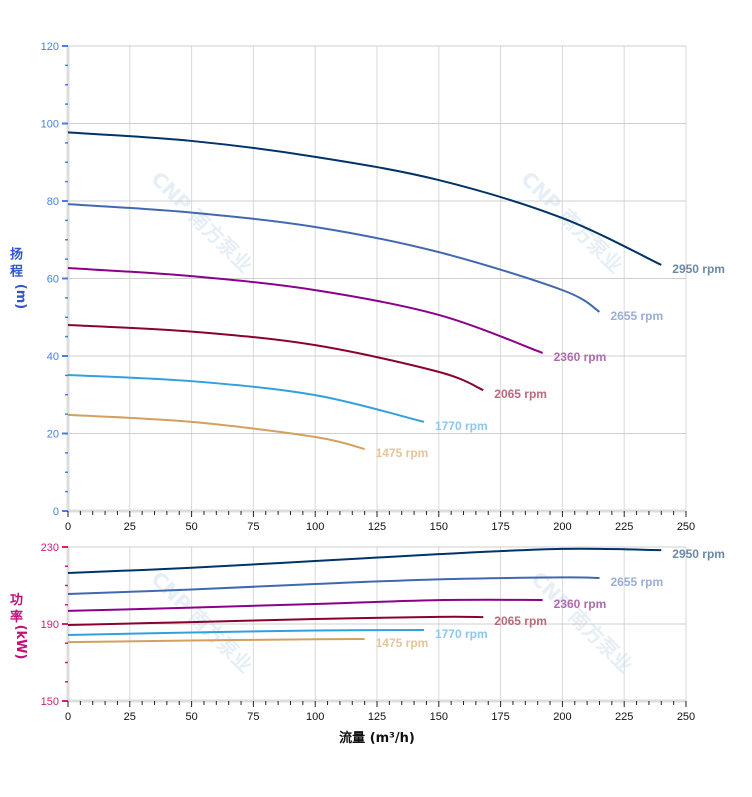  Describe the element at coordinates (53, 280) in the screenshot. I see `y-tick-label: 60` at that location.